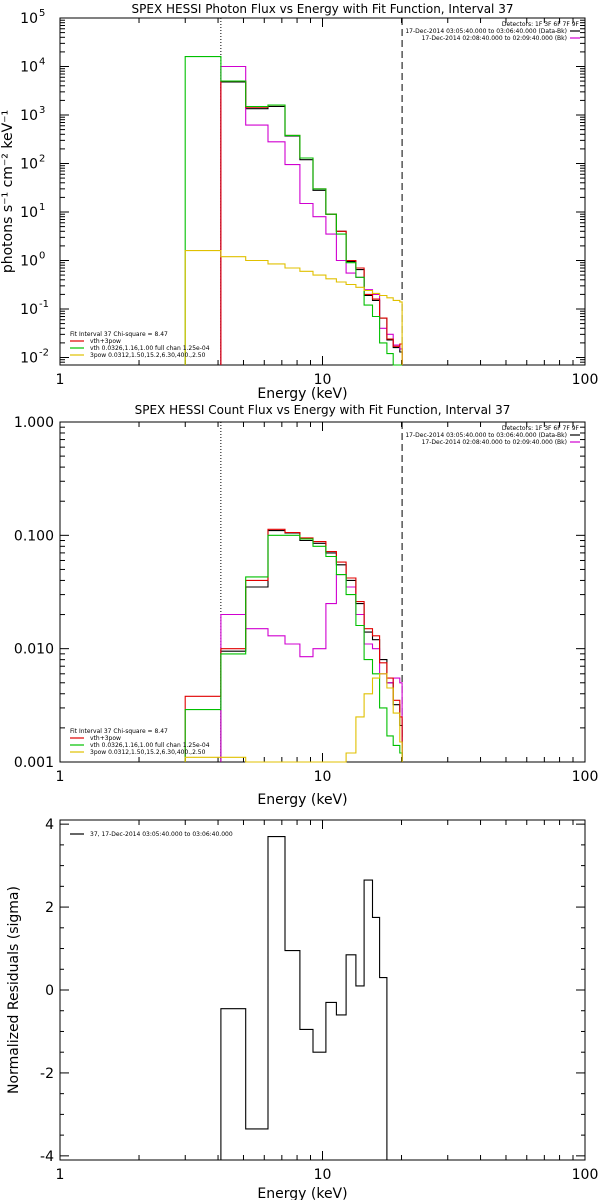  Describe the element at coordinates (42, 13) in the screenshot. I see `y-tick-exponent: 5` at that location.